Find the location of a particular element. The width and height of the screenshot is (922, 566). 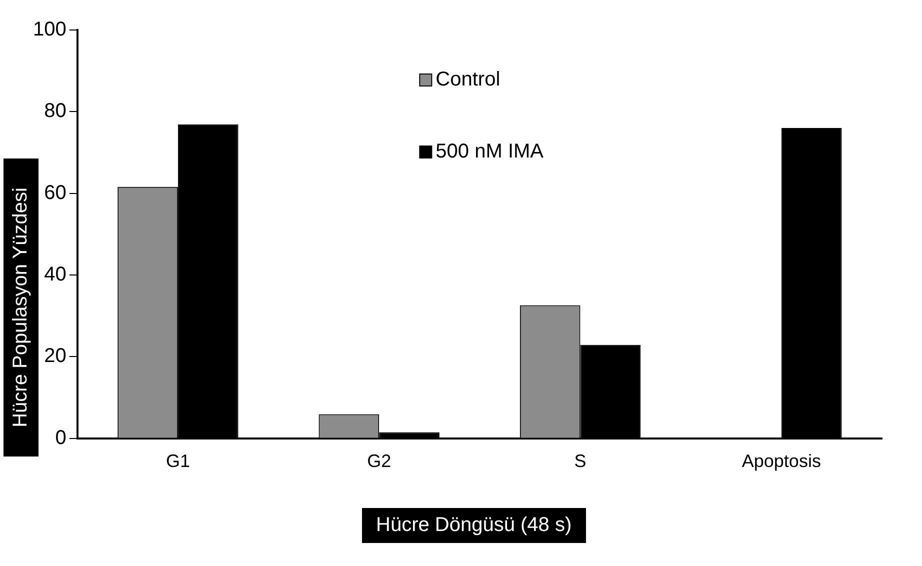

legend-label: 500 nM IMA is located at coordinates (490, 151).